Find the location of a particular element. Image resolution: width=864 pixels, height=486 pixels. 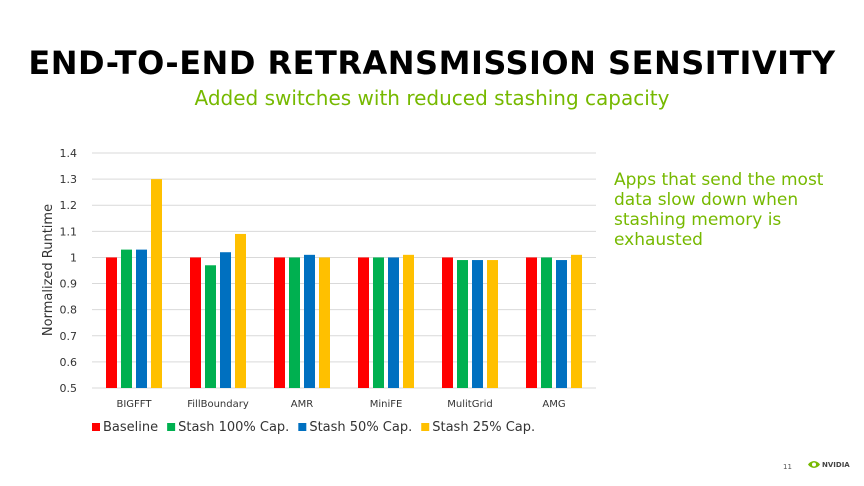

bar-stash-25-cap--amr is located at coordinates (324, 322).